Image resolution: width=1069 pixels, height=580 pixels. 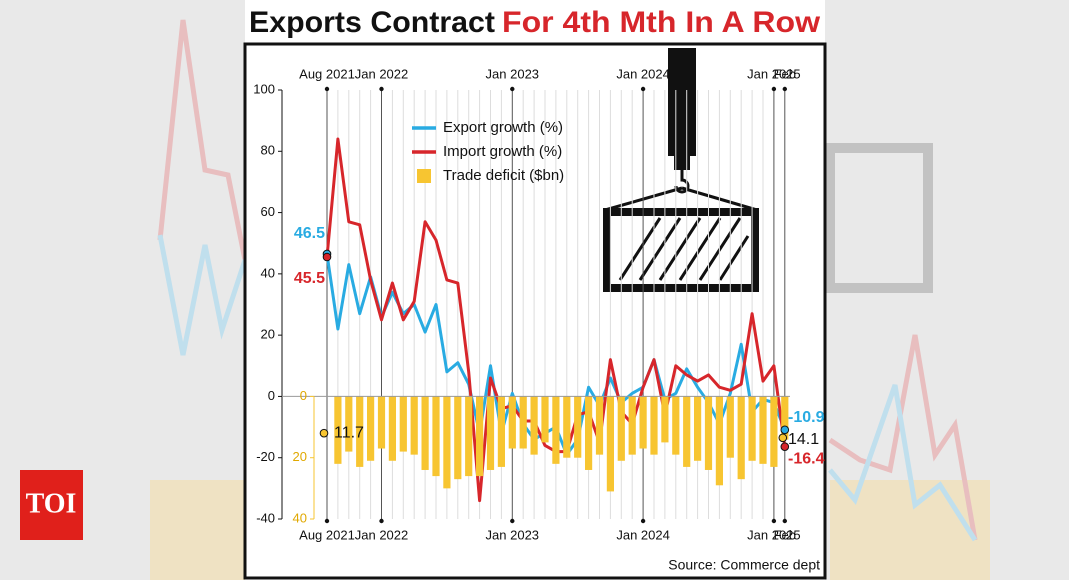 What do you see at coordinates (271, 395) in the screenshot?
I see `y-tick-label: 0` at bounding box center [271, 395].